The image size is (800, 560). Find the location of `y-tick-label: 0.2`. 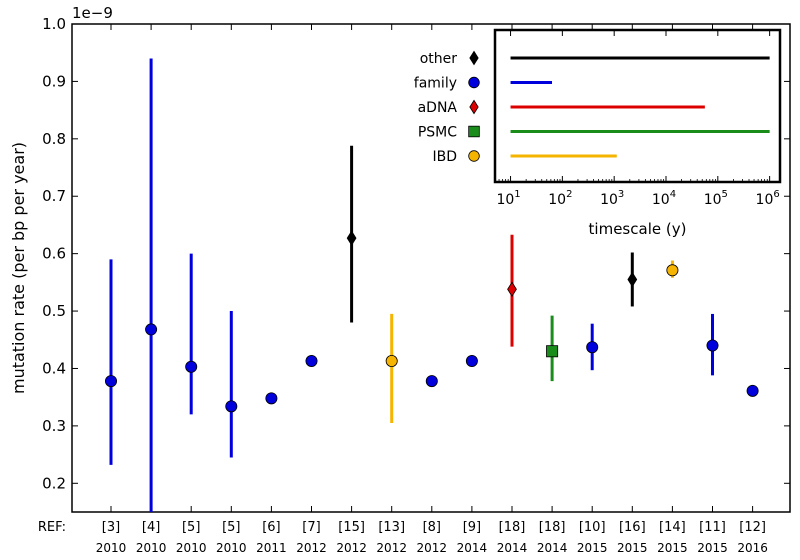

y-tick-label: 0.2 is located at coordinates (54, 483).